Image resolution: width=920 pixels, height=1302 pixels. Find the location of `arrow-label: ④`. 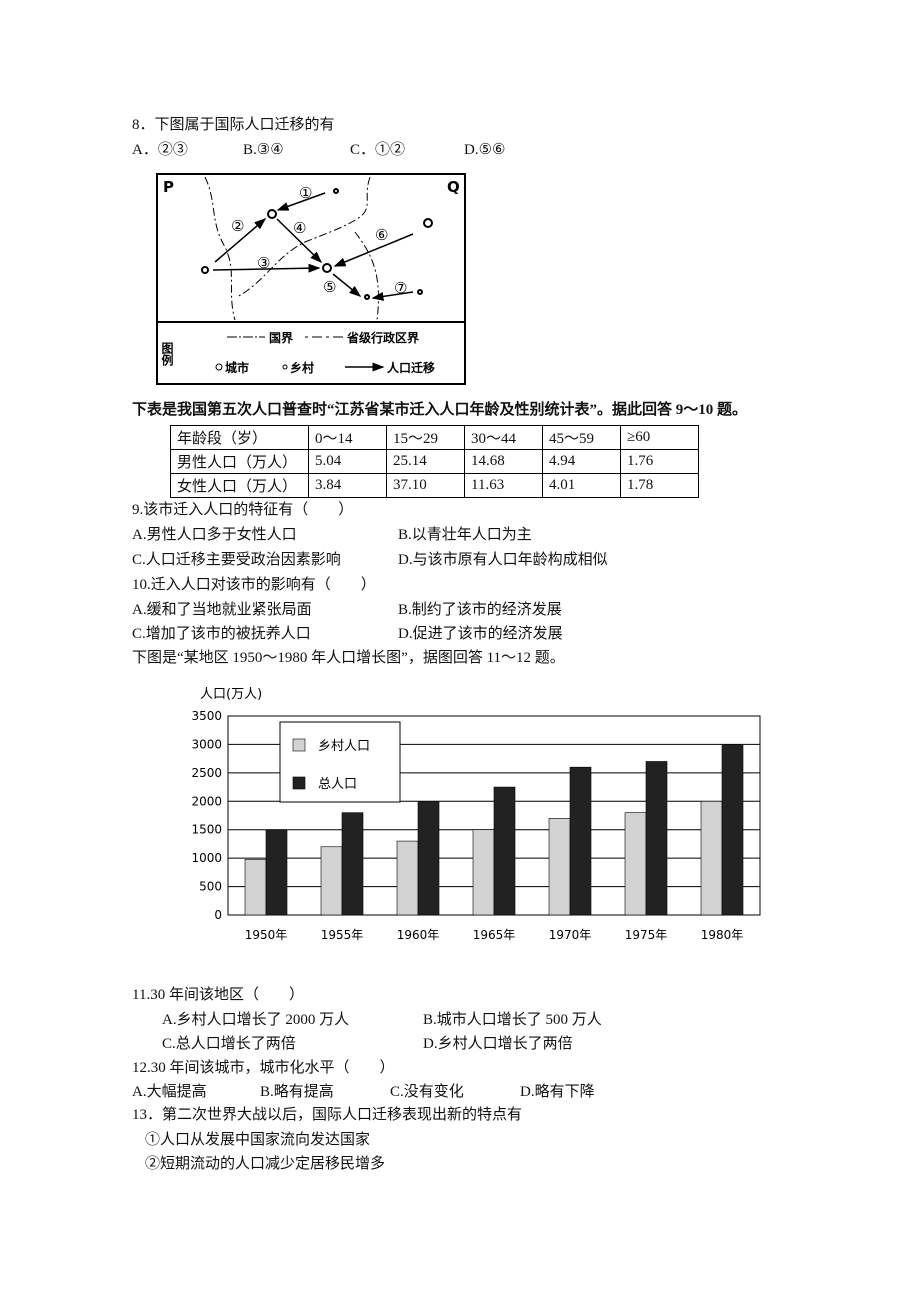

arrow-label: ④ is located at coordinates (299, 228).